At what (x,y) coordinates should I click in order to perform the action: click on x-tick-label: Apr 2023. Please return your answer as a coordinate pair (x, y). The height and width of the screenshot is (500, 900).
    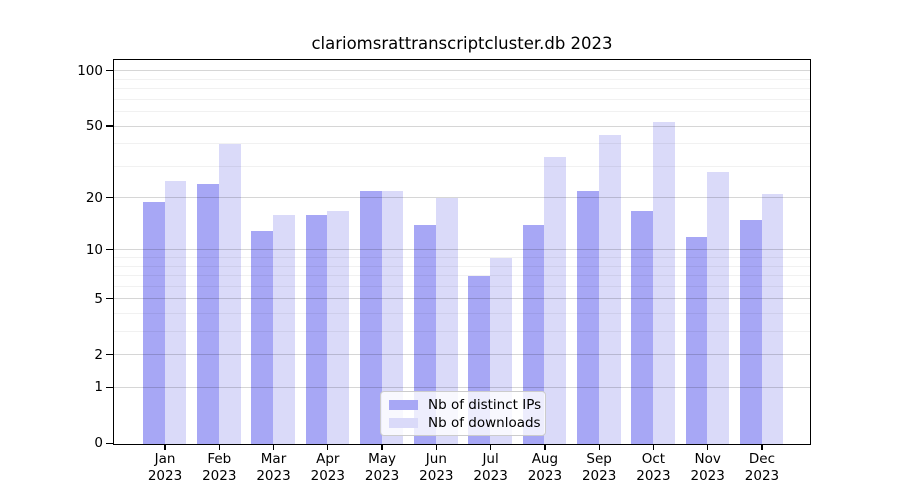
    Looking at the image, I should click on (328, 467).